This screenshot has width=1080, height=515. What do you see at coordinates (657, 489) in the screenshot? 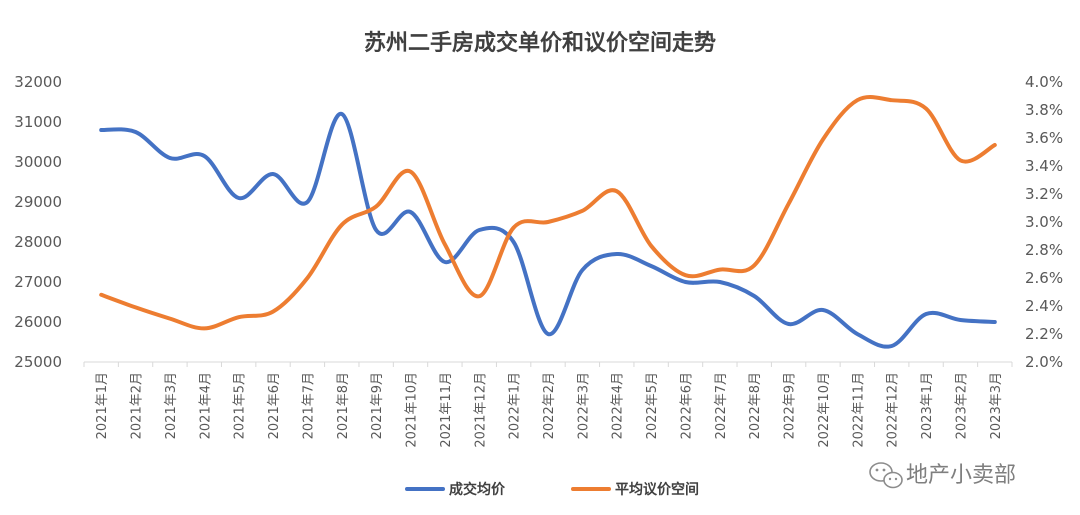
I see `legend-label-2: 平均议价空间` at bounding box center [657, 489].